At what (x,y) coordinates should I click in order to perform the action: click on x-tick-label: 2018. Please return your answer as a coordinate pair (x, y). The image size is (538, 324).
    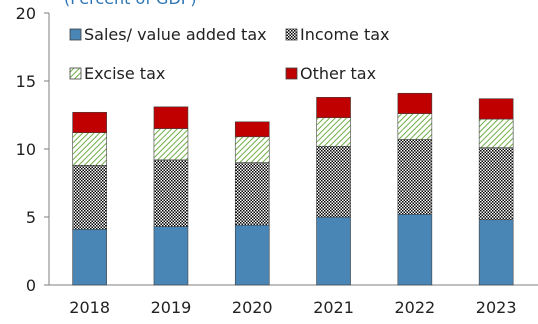
    Looking at the image, I should click on (89, 307).